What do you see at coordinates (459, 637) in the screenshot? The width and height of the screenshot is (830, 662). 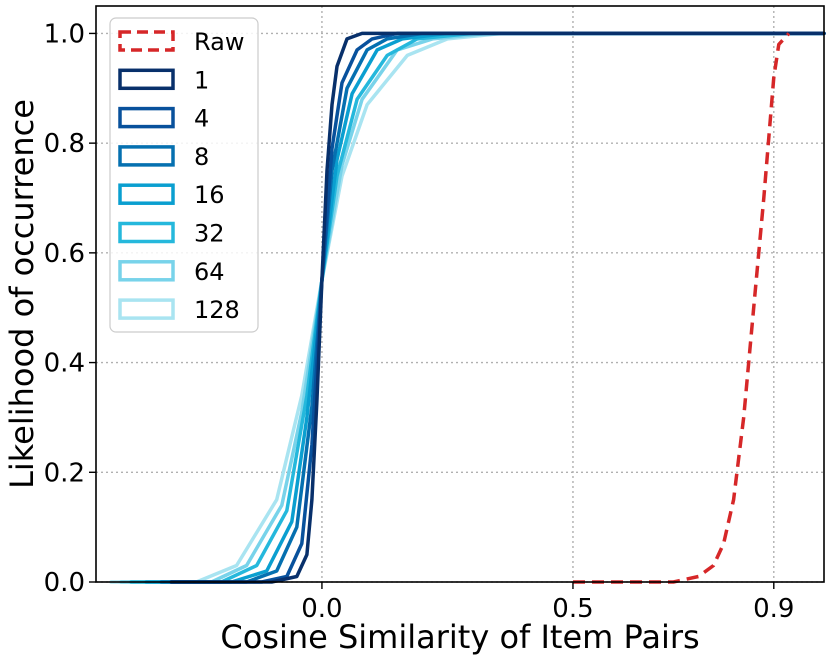 I see `x-axis-label: Cosine Similarity of Item Pairs` at bounding box center [459, 637].